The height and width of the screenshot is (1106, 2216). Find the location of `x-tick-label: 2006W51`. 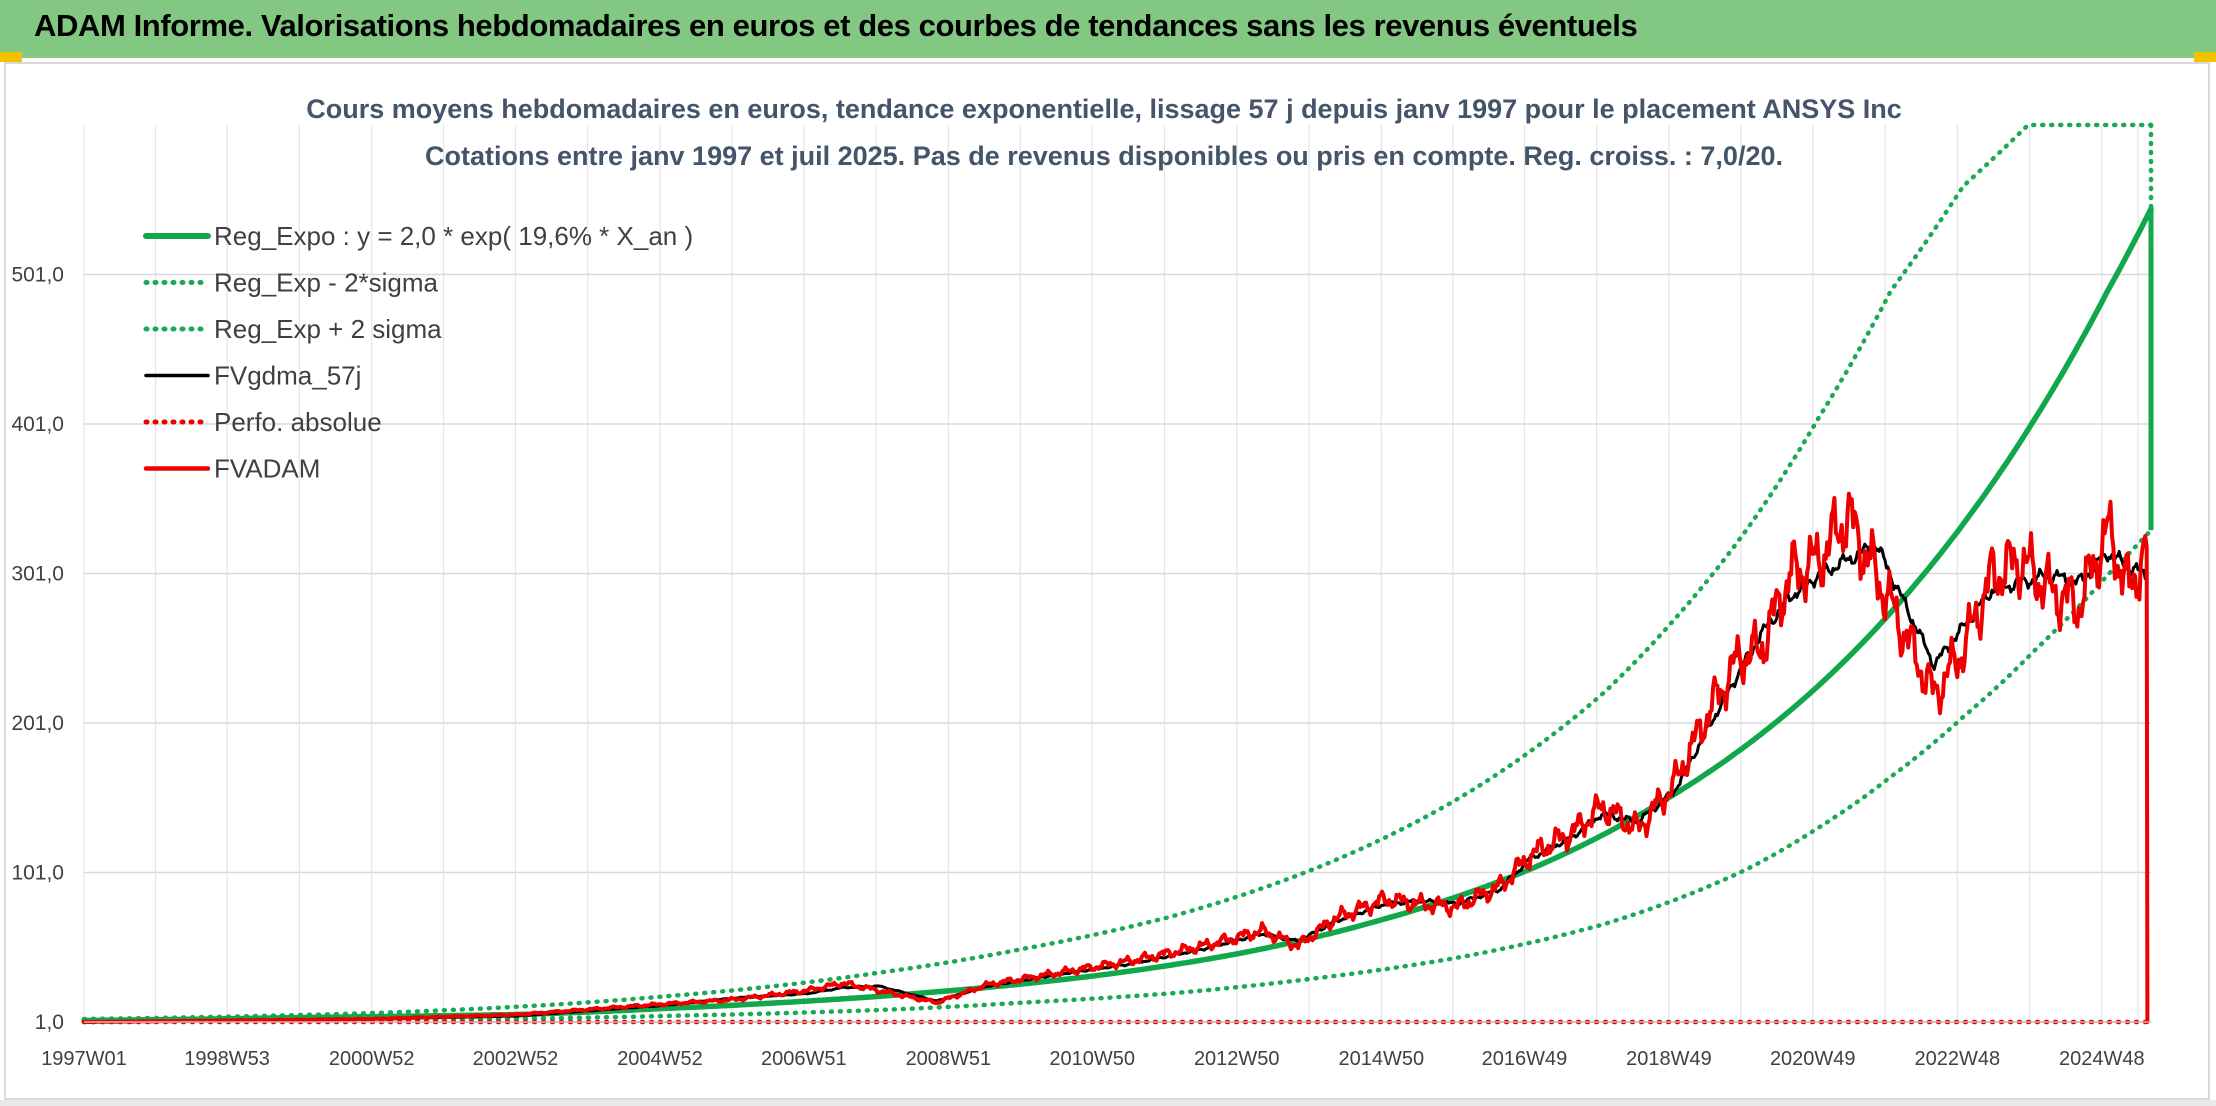

x-tick-label: 2006W51 is located at coordinates (804, 1059).